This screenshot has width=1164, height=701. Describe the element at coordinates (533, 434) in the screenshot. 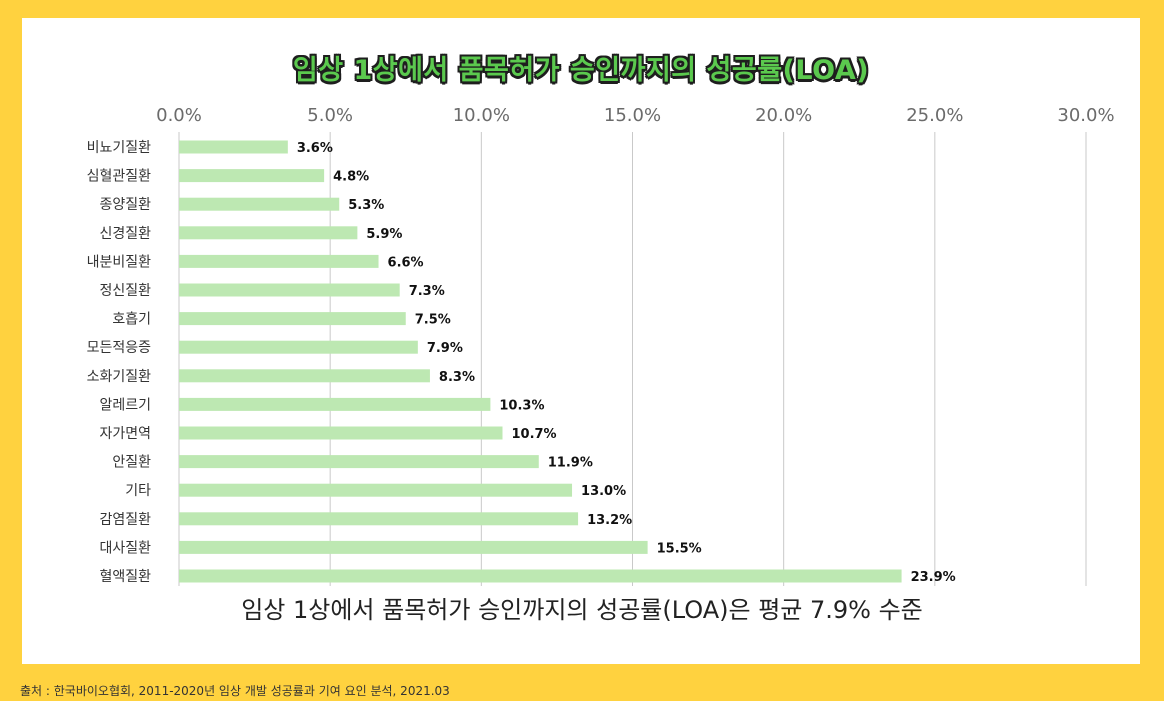

I see `data-label: 10.7%` at that location.